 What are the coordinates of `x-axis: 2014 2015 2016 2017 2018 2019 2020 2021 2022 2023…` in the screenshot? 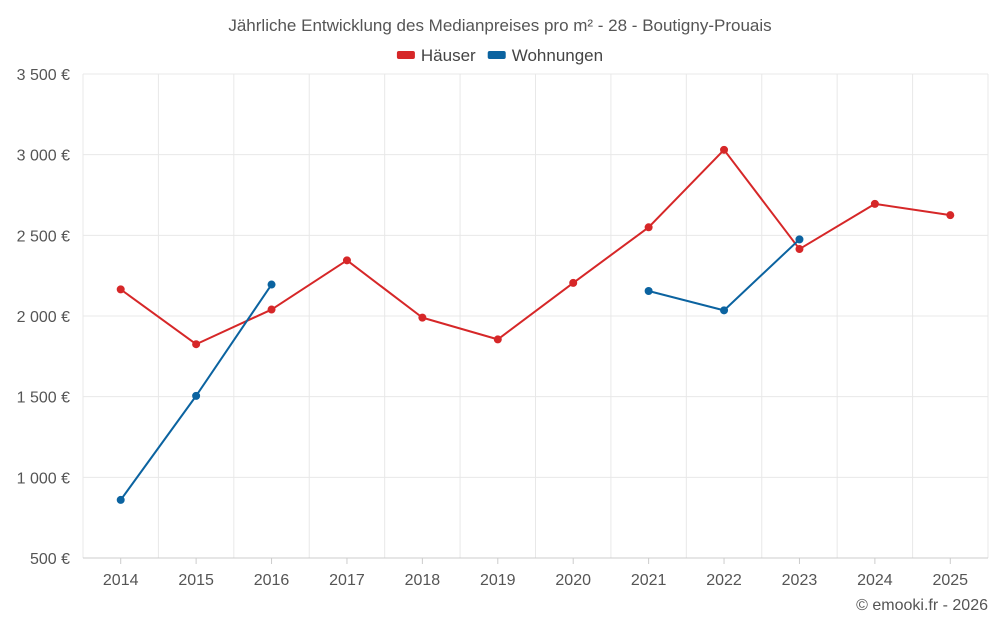 It's located at (535, 573).